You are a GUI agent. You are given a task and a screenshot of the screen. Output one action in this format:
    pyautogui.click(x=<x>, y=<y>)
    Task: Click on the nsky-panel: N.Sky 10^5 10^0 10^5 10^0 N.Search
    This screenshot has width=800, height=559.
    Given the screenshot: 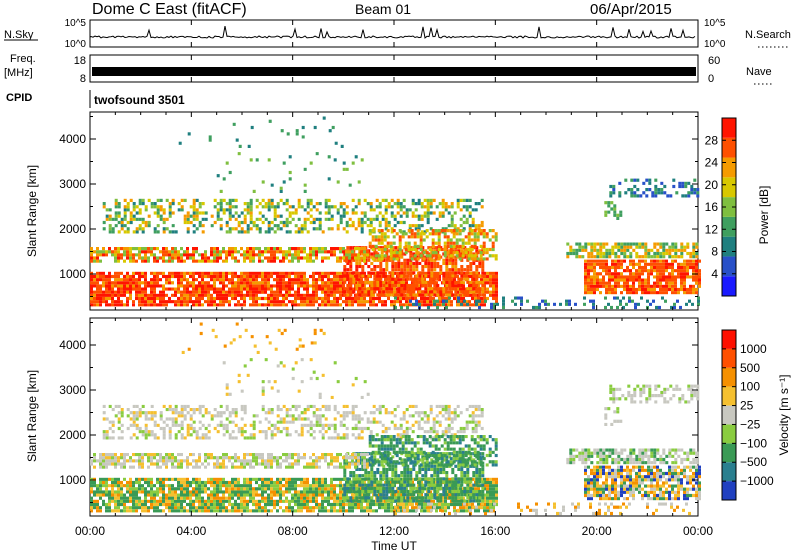 What is the action you would take?
    pyautogui.click(x=397, y=34)
    